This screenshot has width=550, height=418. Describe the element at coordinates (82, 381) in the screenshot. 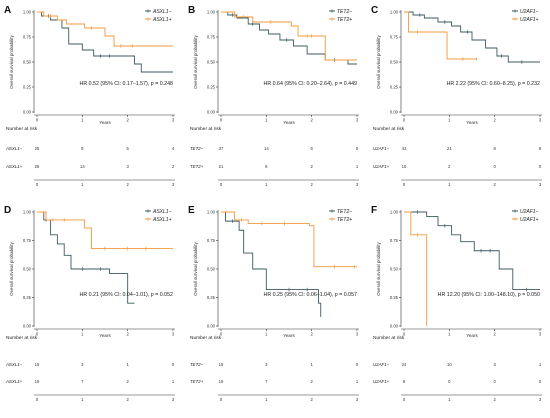

I see `risk-count-d-1: 7` at that location.